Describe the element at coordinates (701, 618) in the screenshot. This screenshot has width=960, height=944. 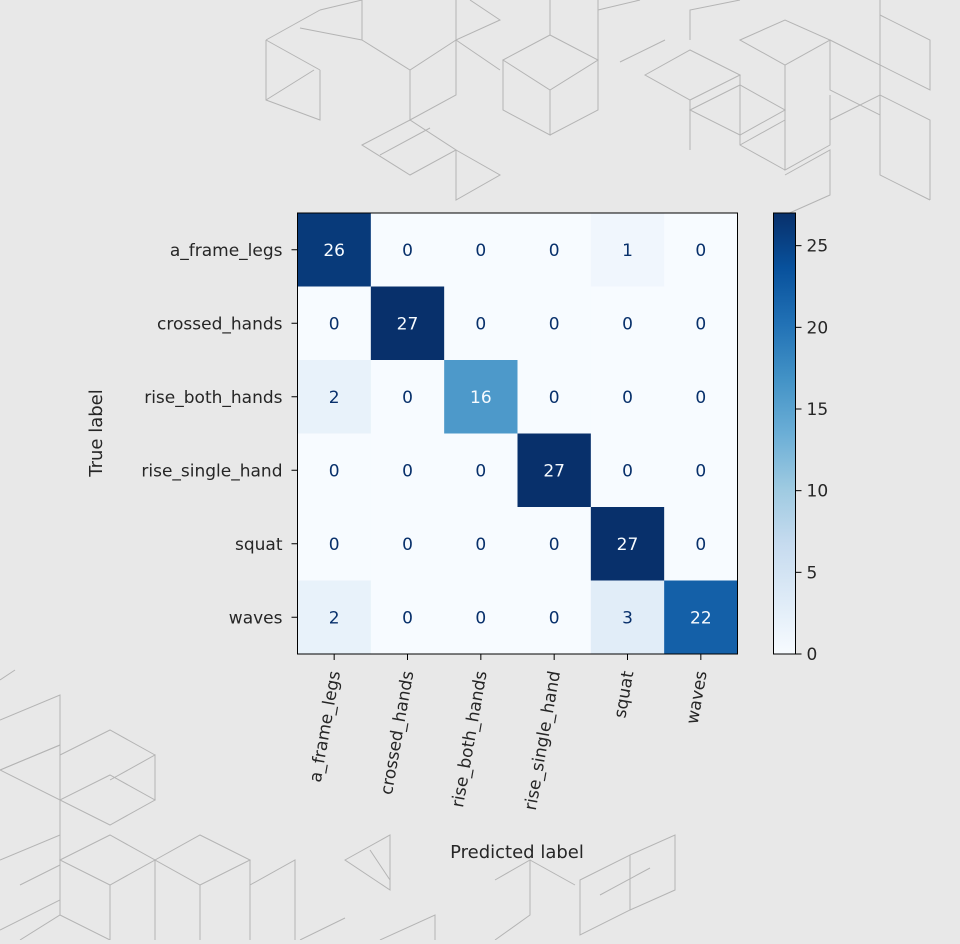
I see `cell-value-label: 22` at that location.